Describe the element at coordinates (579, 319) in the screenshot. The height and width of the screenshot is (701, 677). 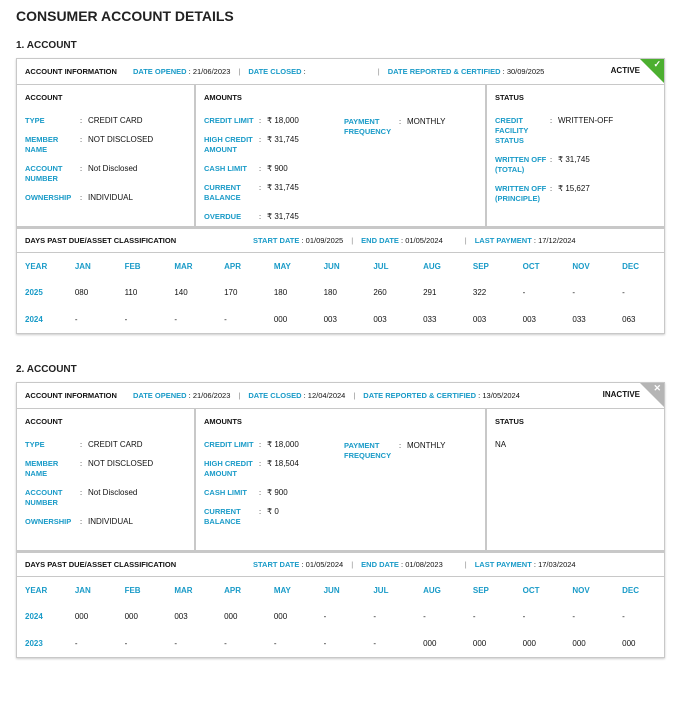
I see `dpd-cell: 033` at that location.